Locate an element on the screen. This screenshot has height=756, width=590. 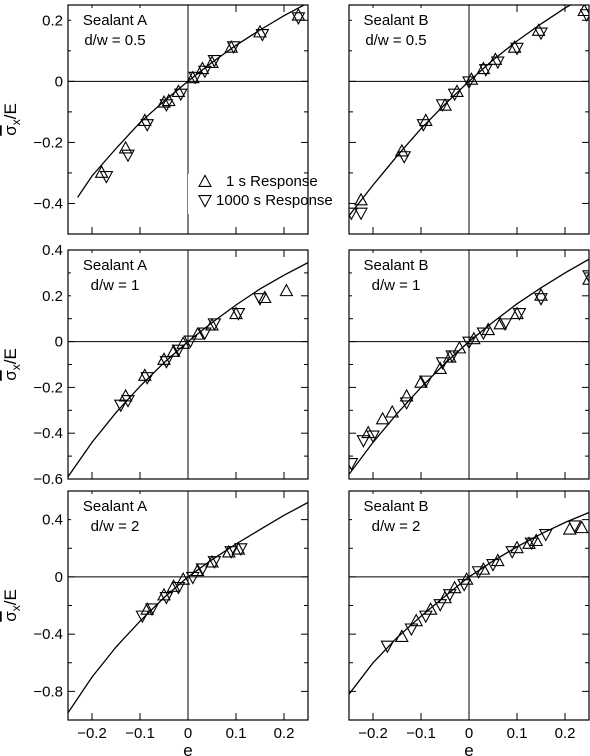
chart-panel-6: −0.2 −0.1 0 0.1 0.2 e Sealant B d/w = 2 is located at coordinates (469, 623).